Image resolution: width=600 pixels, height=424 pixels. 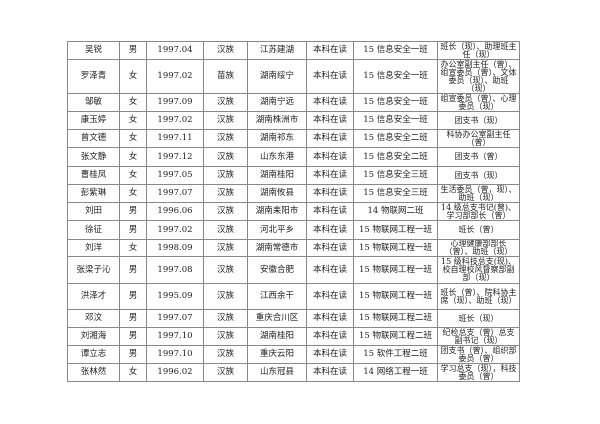 I want to click on cell-hometown: 湖南攸县, so click(x=277, y=193).